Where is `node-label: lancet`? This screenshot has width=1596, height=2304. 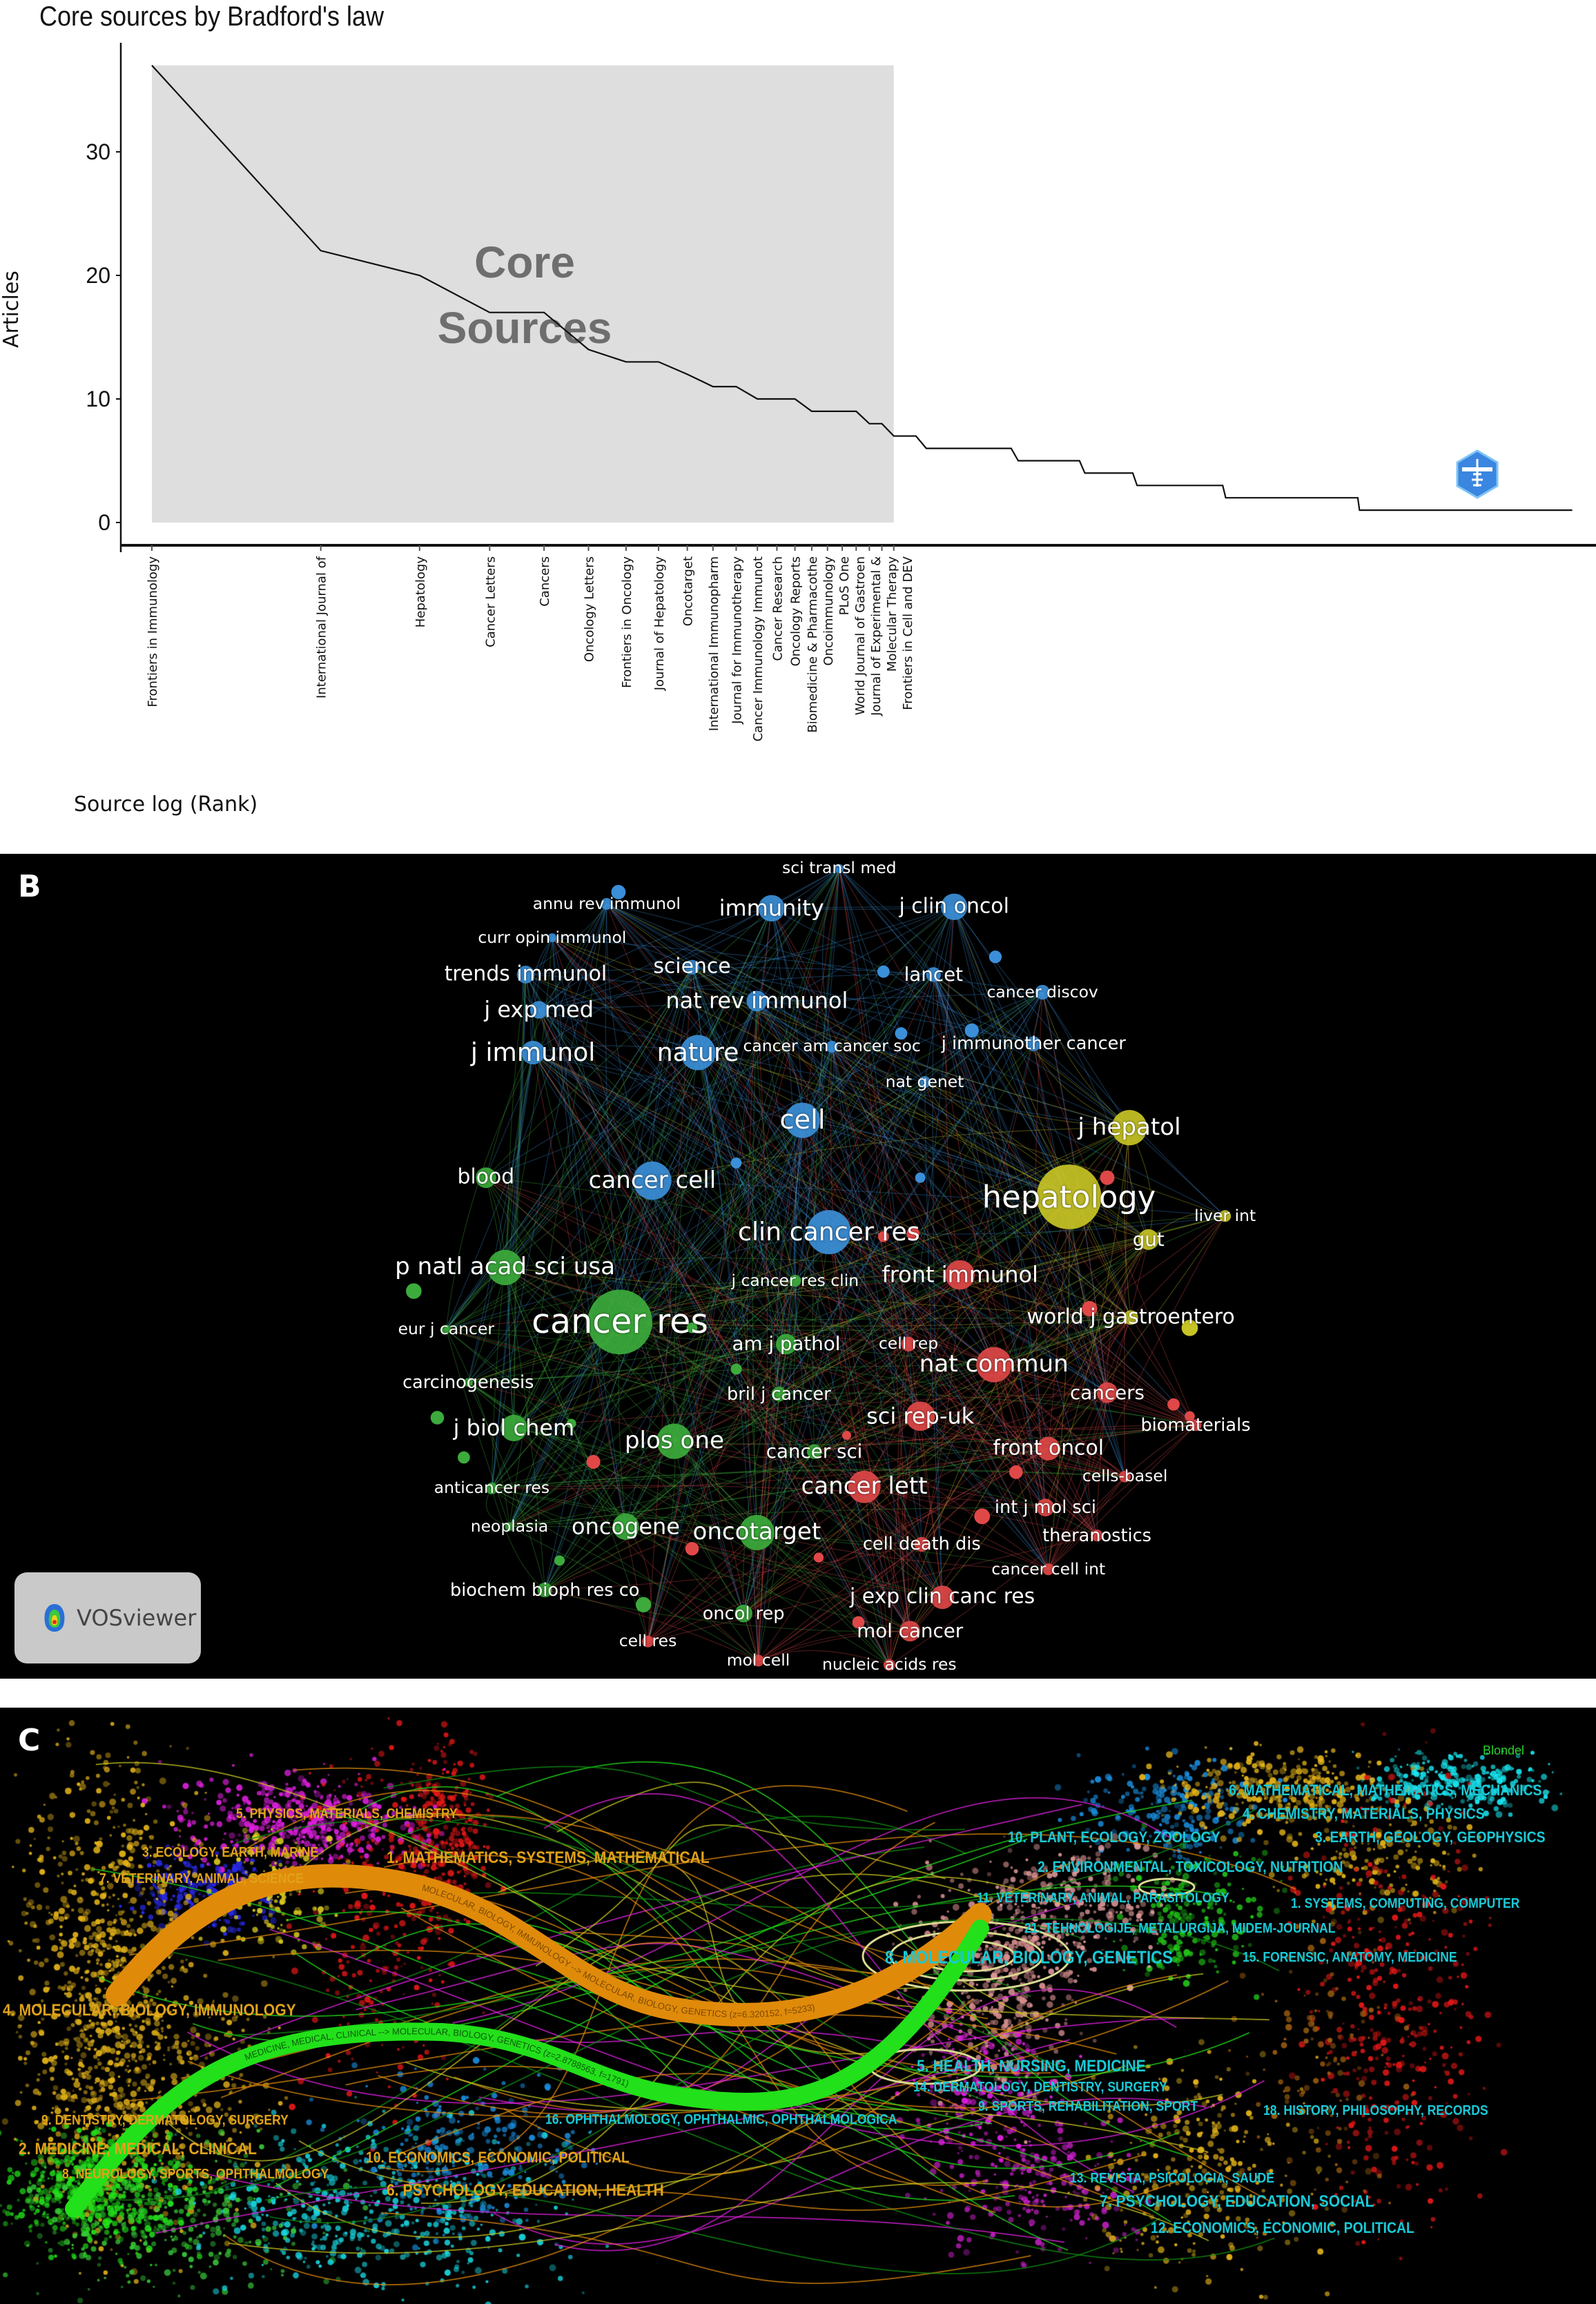
node-label: lancet is located at coordinates (934, 974).